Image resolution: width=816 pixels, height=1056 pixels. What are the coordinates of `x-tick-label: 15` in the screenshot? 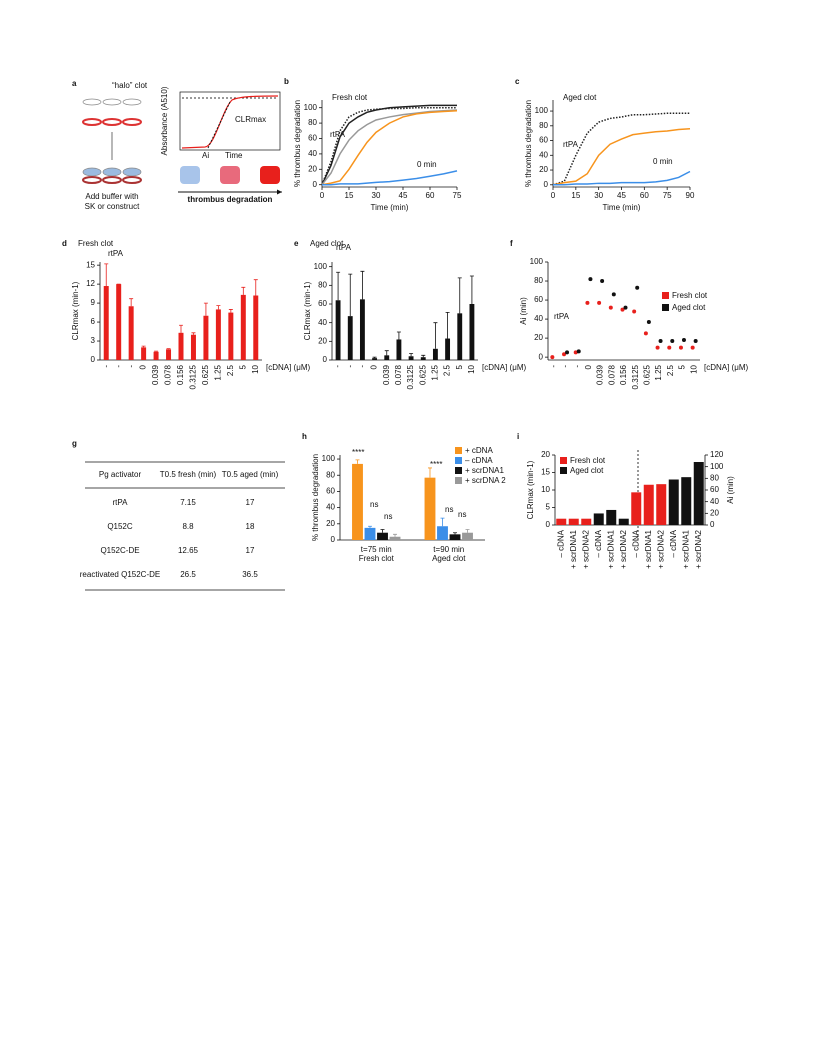 It's located at (349, 195).